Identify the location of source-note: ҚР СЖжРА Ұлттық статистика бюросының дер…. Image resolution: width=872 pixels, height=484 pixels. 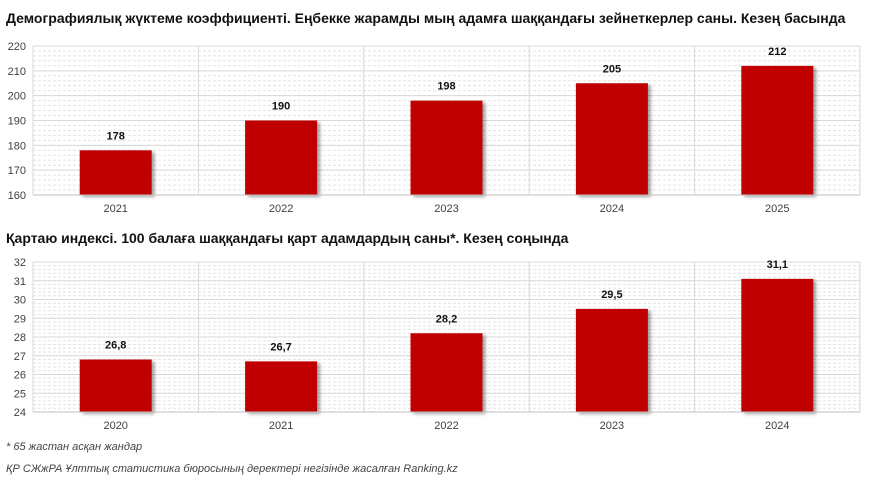
(232, 469).